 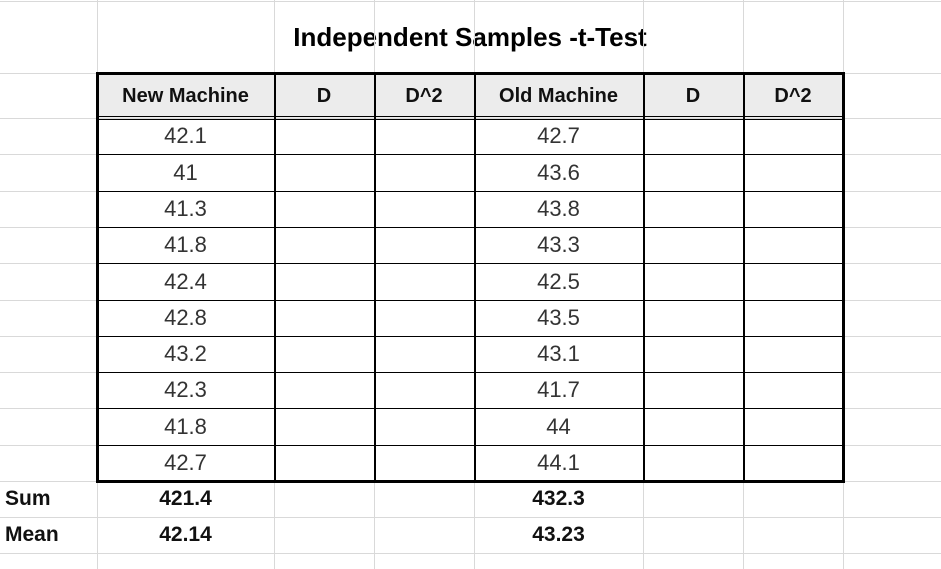 I want to click on summary-new-machine: 42.14, so click(x=185, y=534).